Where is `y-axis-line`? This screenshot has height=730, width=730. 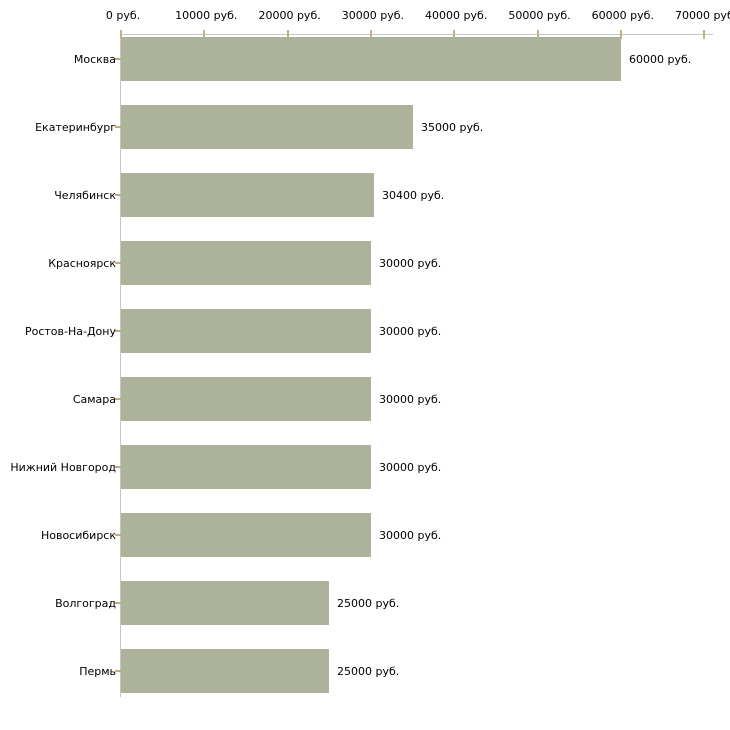
y-axis-line is located at coordinates (120, 365).